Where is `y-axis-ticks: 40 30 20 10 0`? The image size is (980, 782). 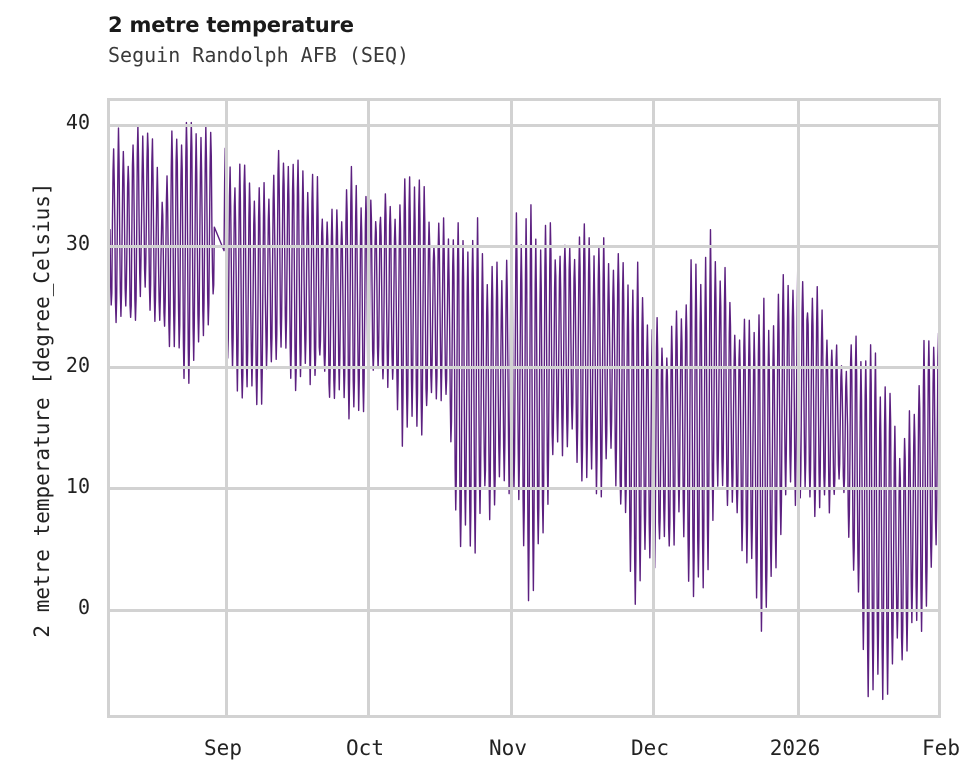 y-axis-ticks: 40 30 20 10 0 is located at coordinates (62, 391).